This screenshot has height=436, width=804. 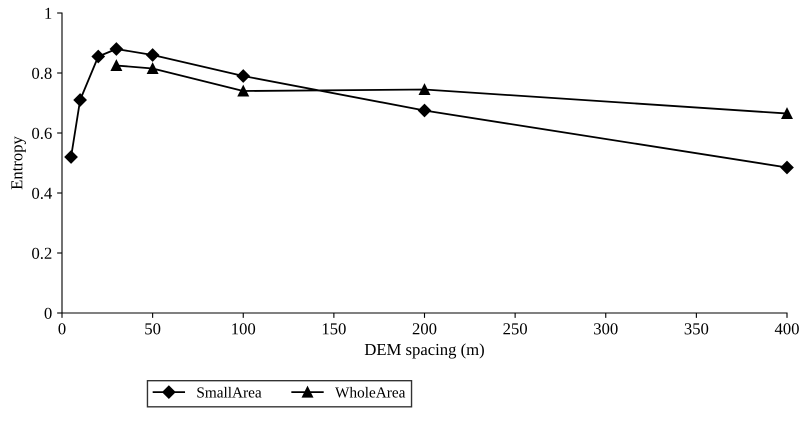 I want to click on legend-label: WholeArea, so click(x=370, y=392).